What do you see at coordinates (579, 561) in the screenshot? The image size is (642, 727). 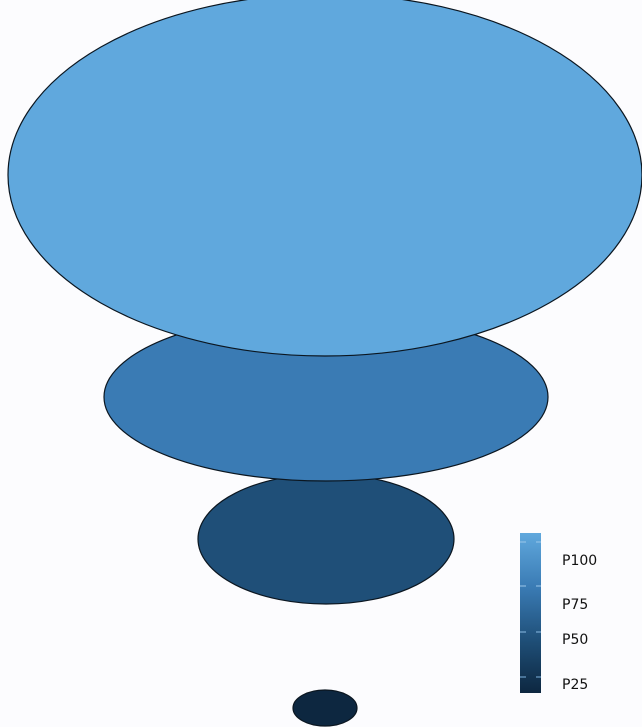 I see `legend-label-p100: P100` at bounding box center [579, 561].